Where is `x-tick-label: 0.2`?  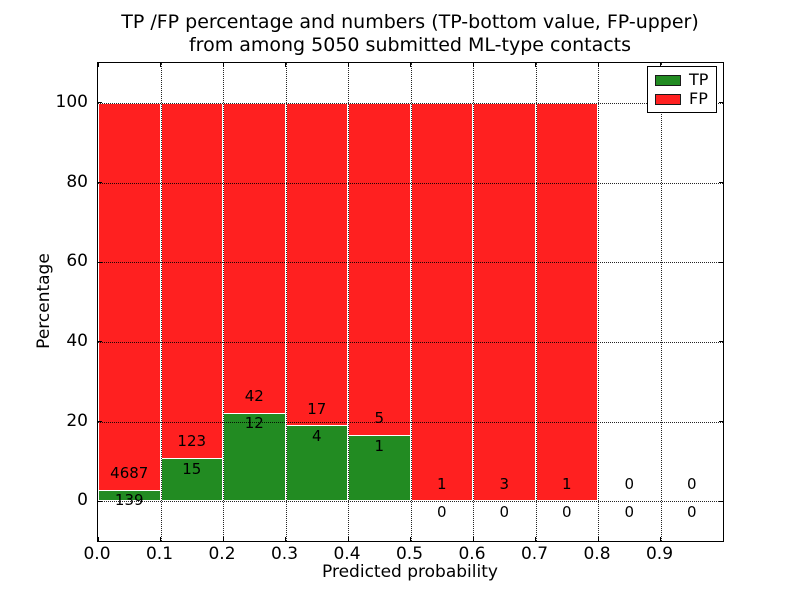 x-tick-label: 0.2 is located at coordinates (222, 554).